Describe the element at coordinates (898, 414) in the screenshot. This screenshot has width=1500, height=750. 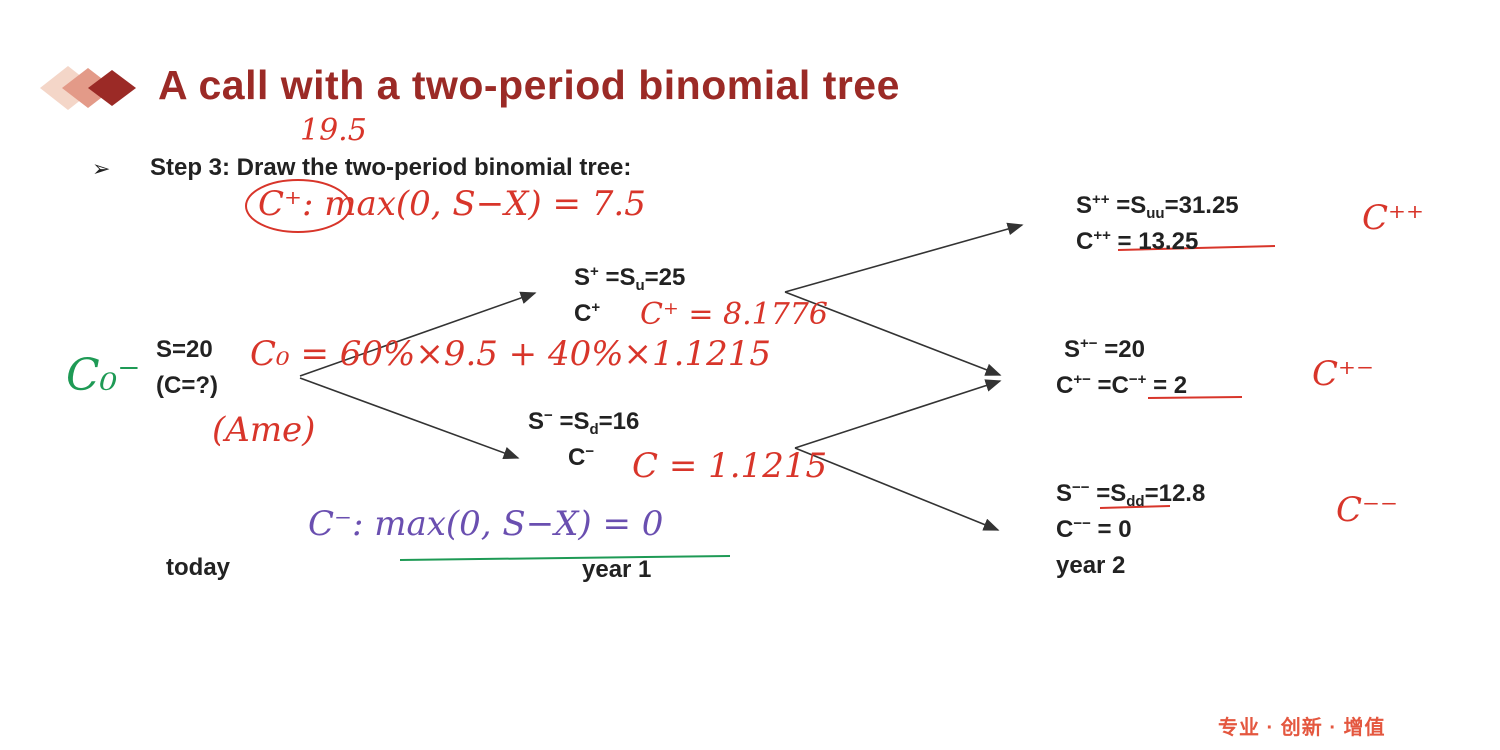
I see `arrow-down-ud` at that location.